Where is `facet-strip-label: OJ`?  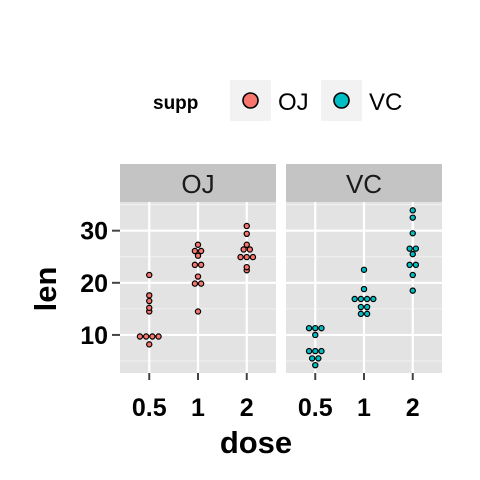
facet-strip-label: OJ is located at coordinates (197, 184).